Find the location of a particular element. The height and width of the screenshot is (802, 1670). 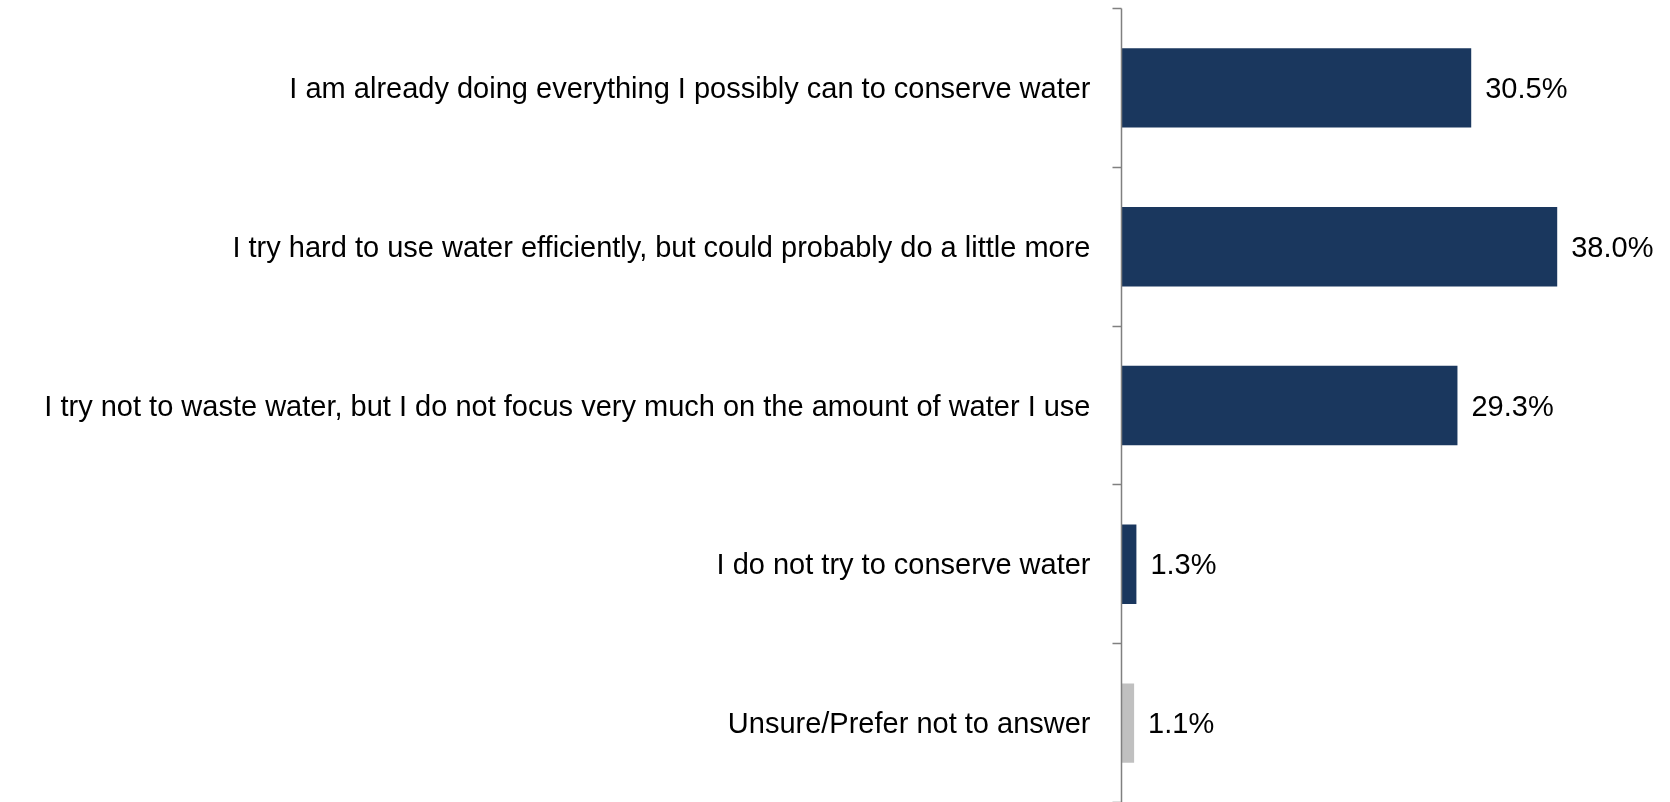

y-tick-label: I try not to waste water, but I do not focus very much on the amount of water I use is located at coordinates (567, 405).